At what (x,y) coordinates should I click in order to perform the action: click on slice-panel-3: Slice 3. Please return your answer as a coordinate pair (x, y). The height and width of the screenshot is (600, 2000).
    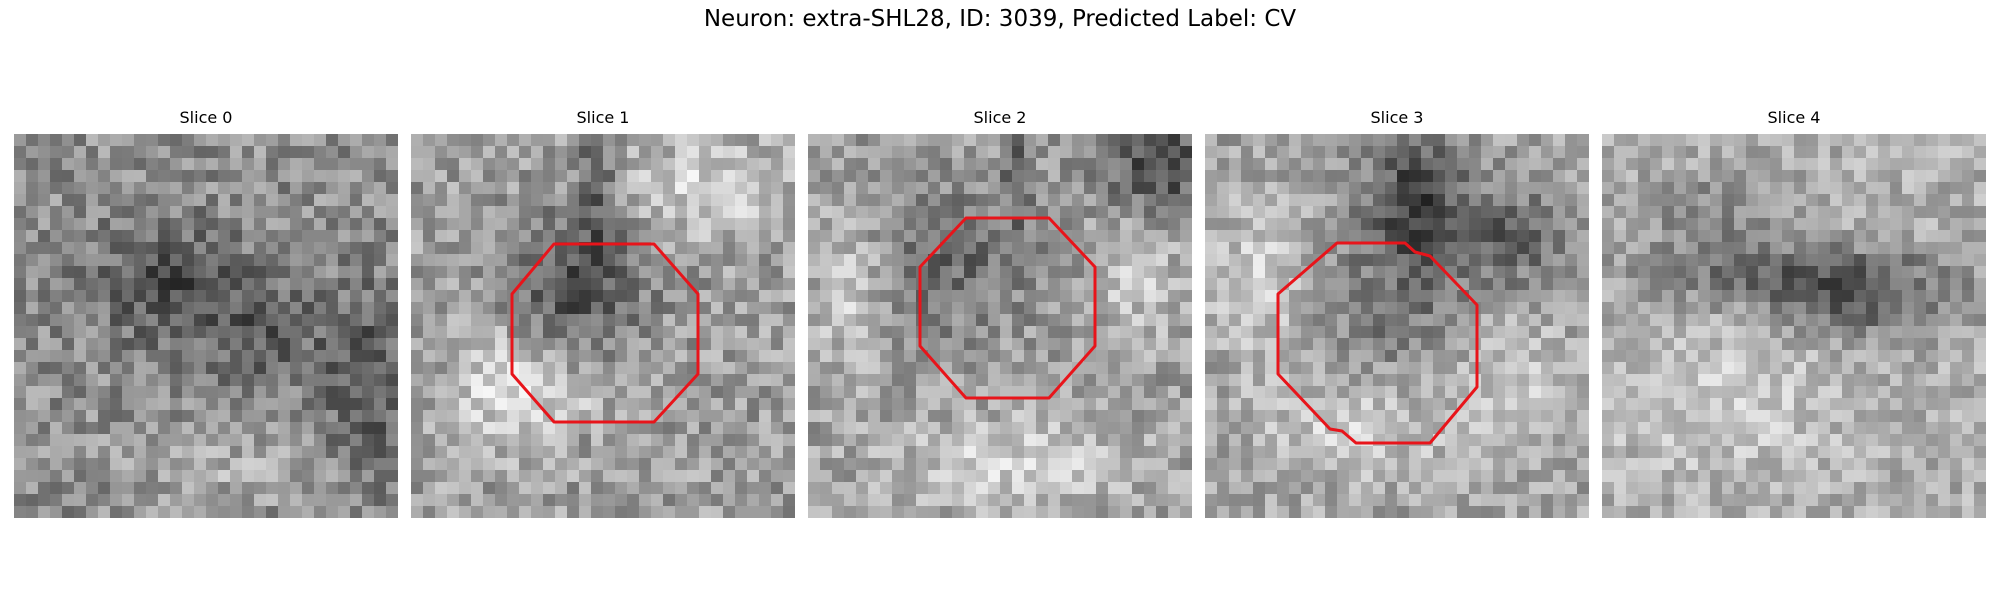
    Looking at the image, I should click on (1397, 313).